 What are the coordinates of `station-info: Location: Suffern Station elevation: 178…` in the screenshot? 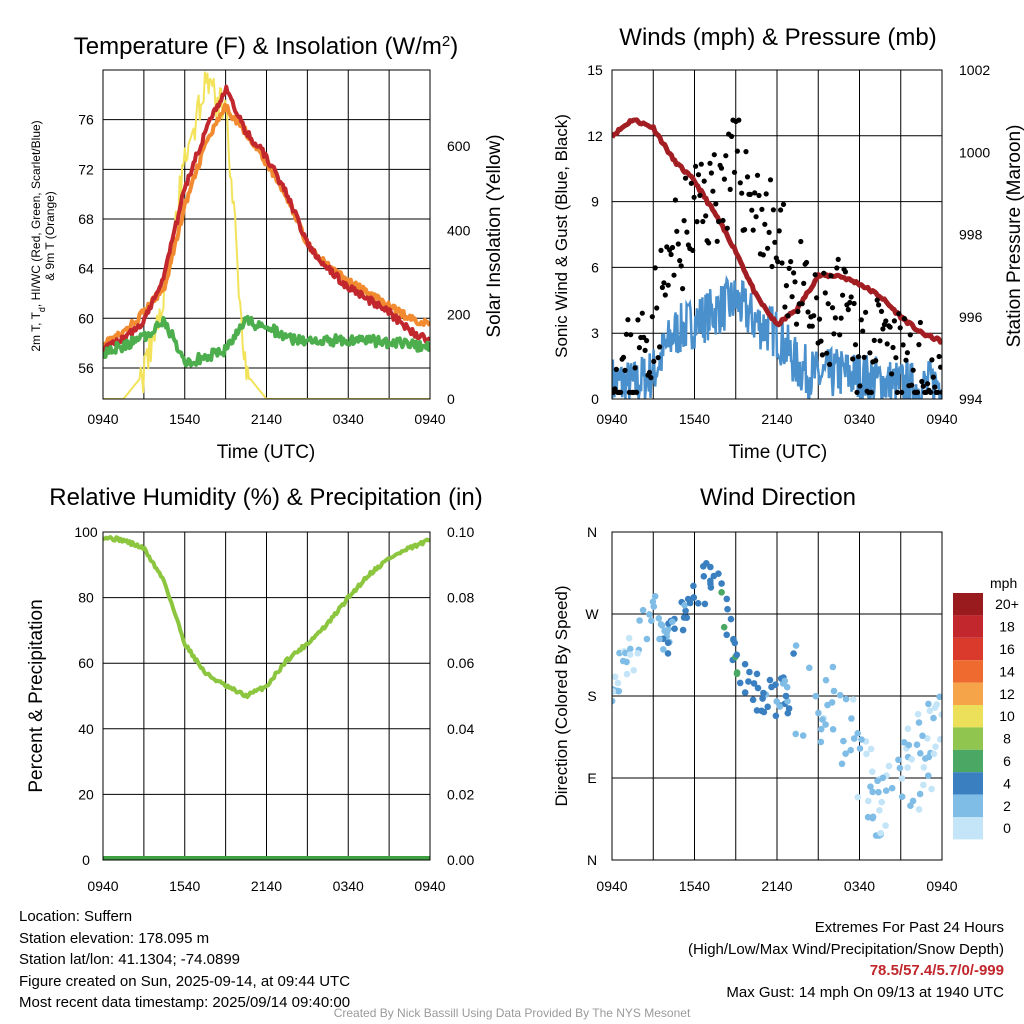 It's located at (184, 960).